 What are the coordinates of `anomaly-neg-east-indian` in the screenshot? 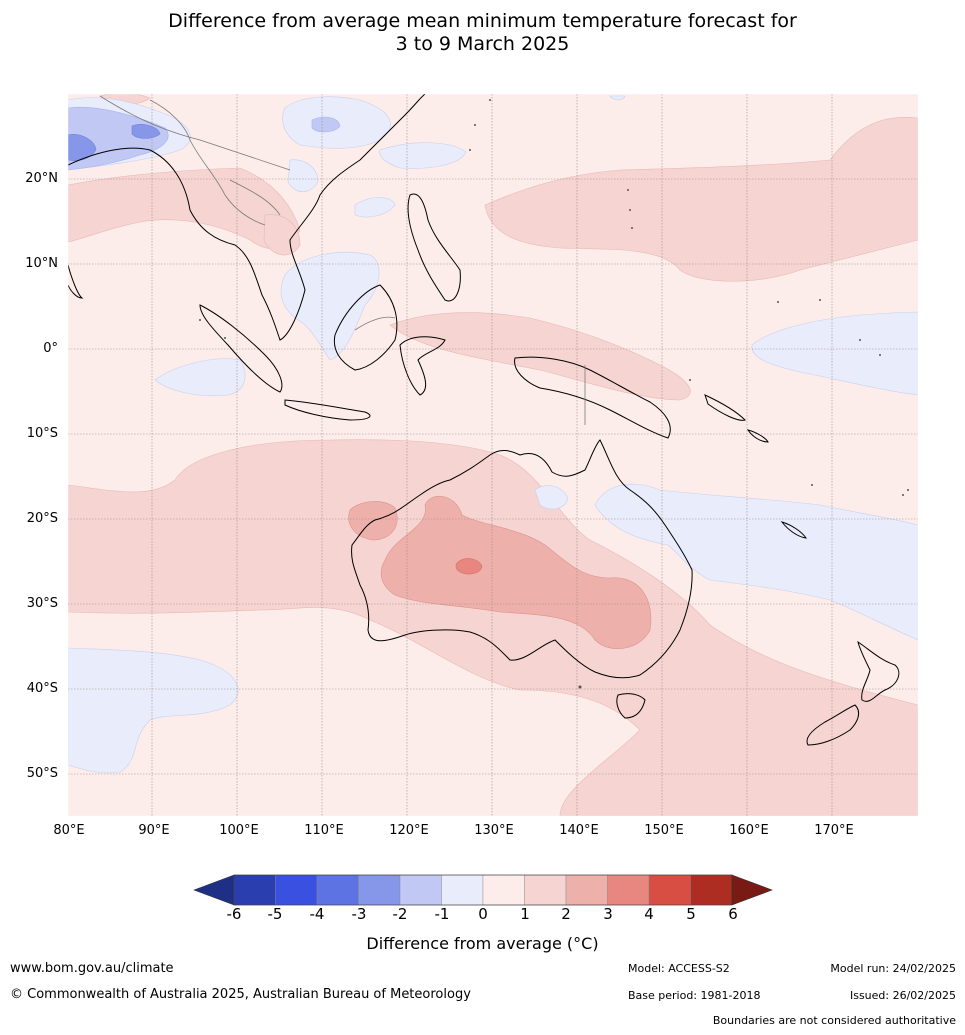 It's located at (200, 377).